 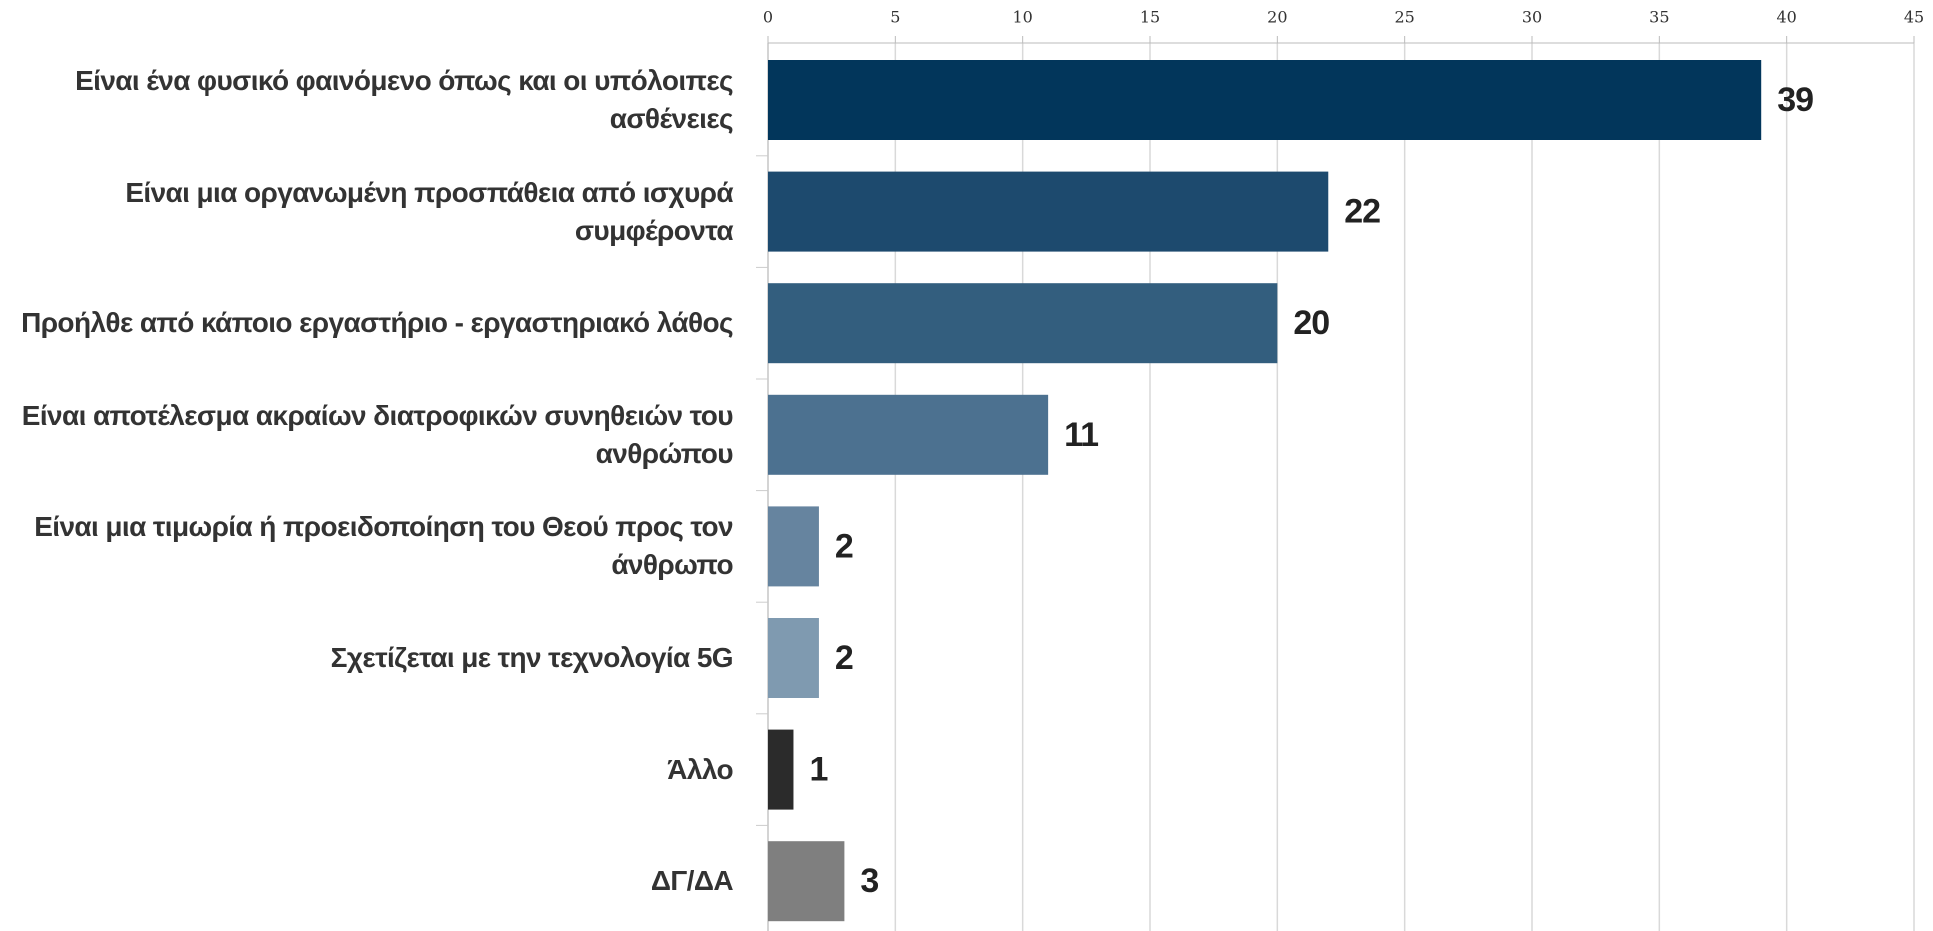 What do you see at coordinates (1150, 17) in the screenshot?
I see `x-tick-label: 15` at bounding box center [1150, 17].